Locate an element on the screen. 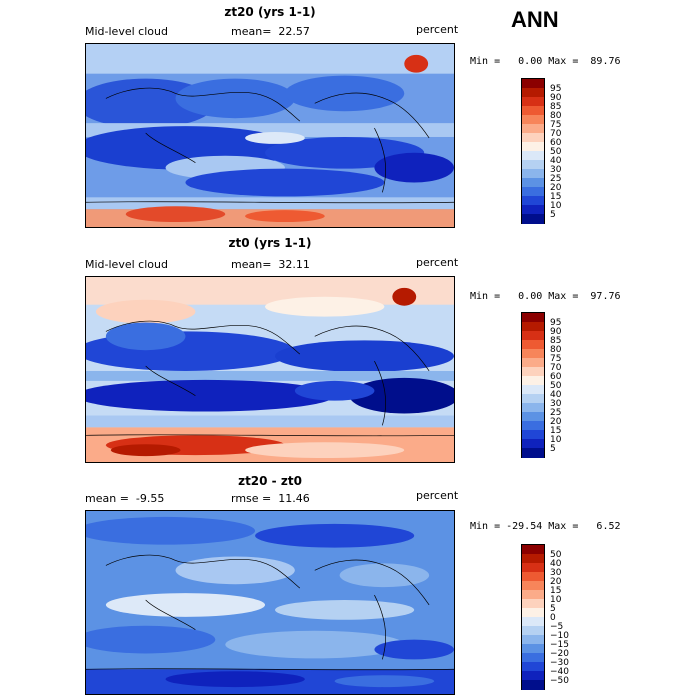 The height and width of the screenshot is (700, 700). panel-3-rmse-label: rmse = 11.46 is located at coordinates (270, 498).